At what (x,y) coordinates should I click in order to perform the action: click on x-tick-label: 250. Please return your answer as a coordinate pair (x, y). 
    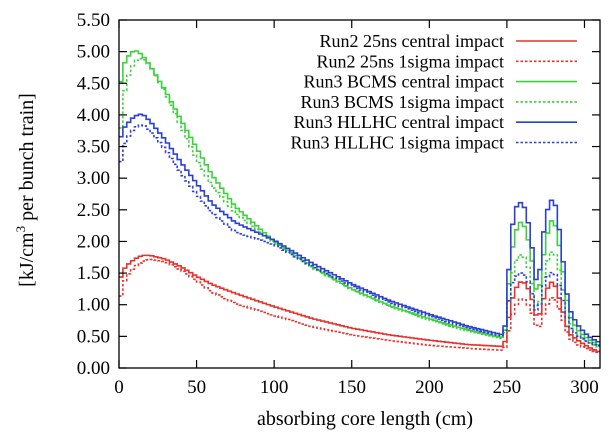
    Looking at the image, I should click on (507, 387).